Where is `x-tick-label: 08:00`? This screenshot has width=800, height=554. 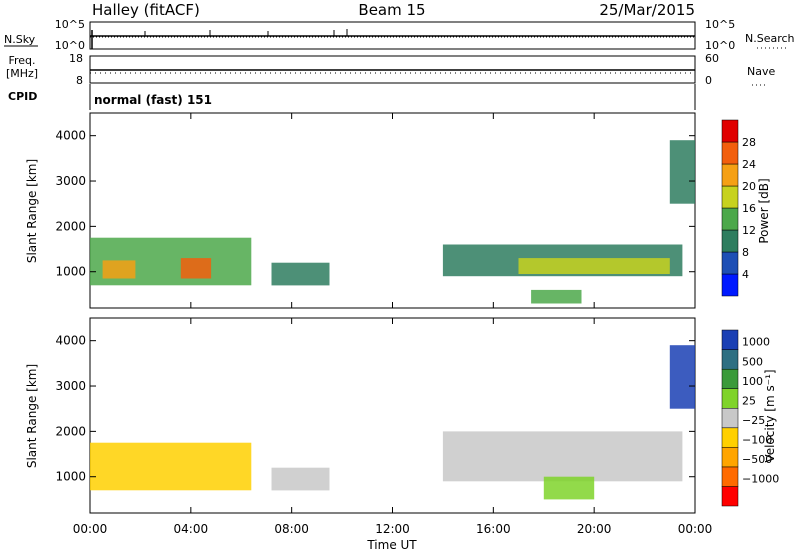
x-tick-label: 08:00 is located at coordinates (291, 529).